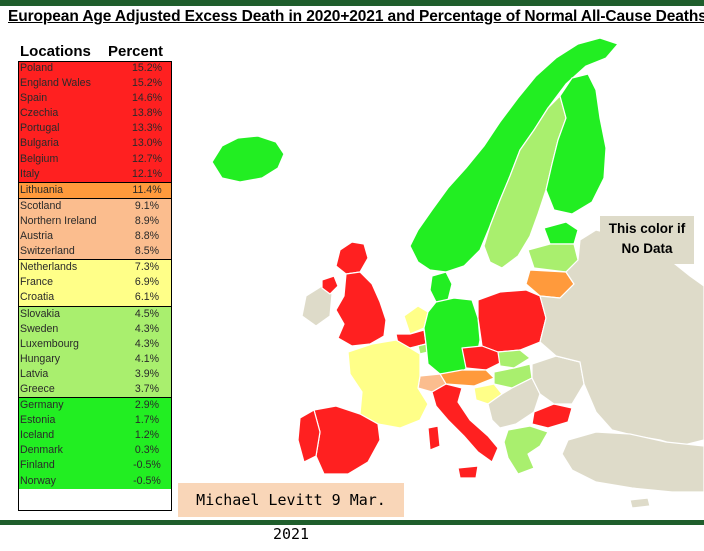 The height and width of the screenshot is (551, 704). What do you see at coordinates (136, 51) in the screenshot?
I see `column-header-percent: Percent` at bounding box center [136, 51].